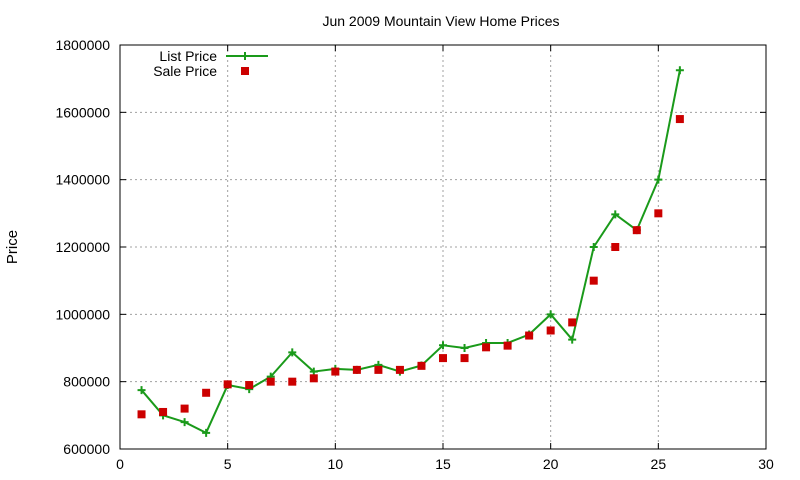  What do you see at coordinates (440, 21) in the screenshot?
I see `chart-title: Jun 2009 Mountain View Home Prices` at bounding box center [440, 21].